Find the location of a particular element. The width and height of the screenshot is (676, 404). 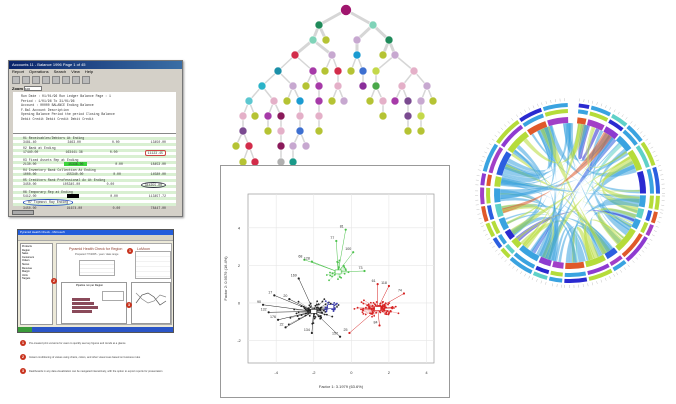

sidebar-item: Orders is located at coordinates (26, 261).